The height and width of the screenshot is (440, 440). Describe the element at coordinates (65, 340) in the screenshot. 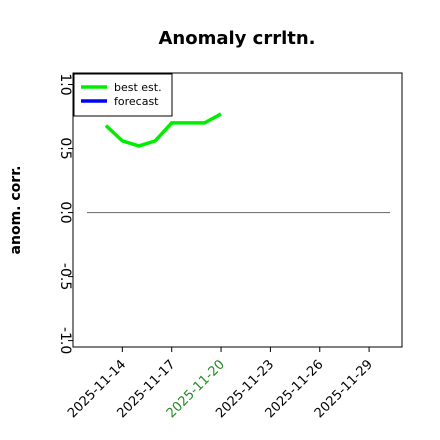

I see `y-tick-label: -1.0` at that location.